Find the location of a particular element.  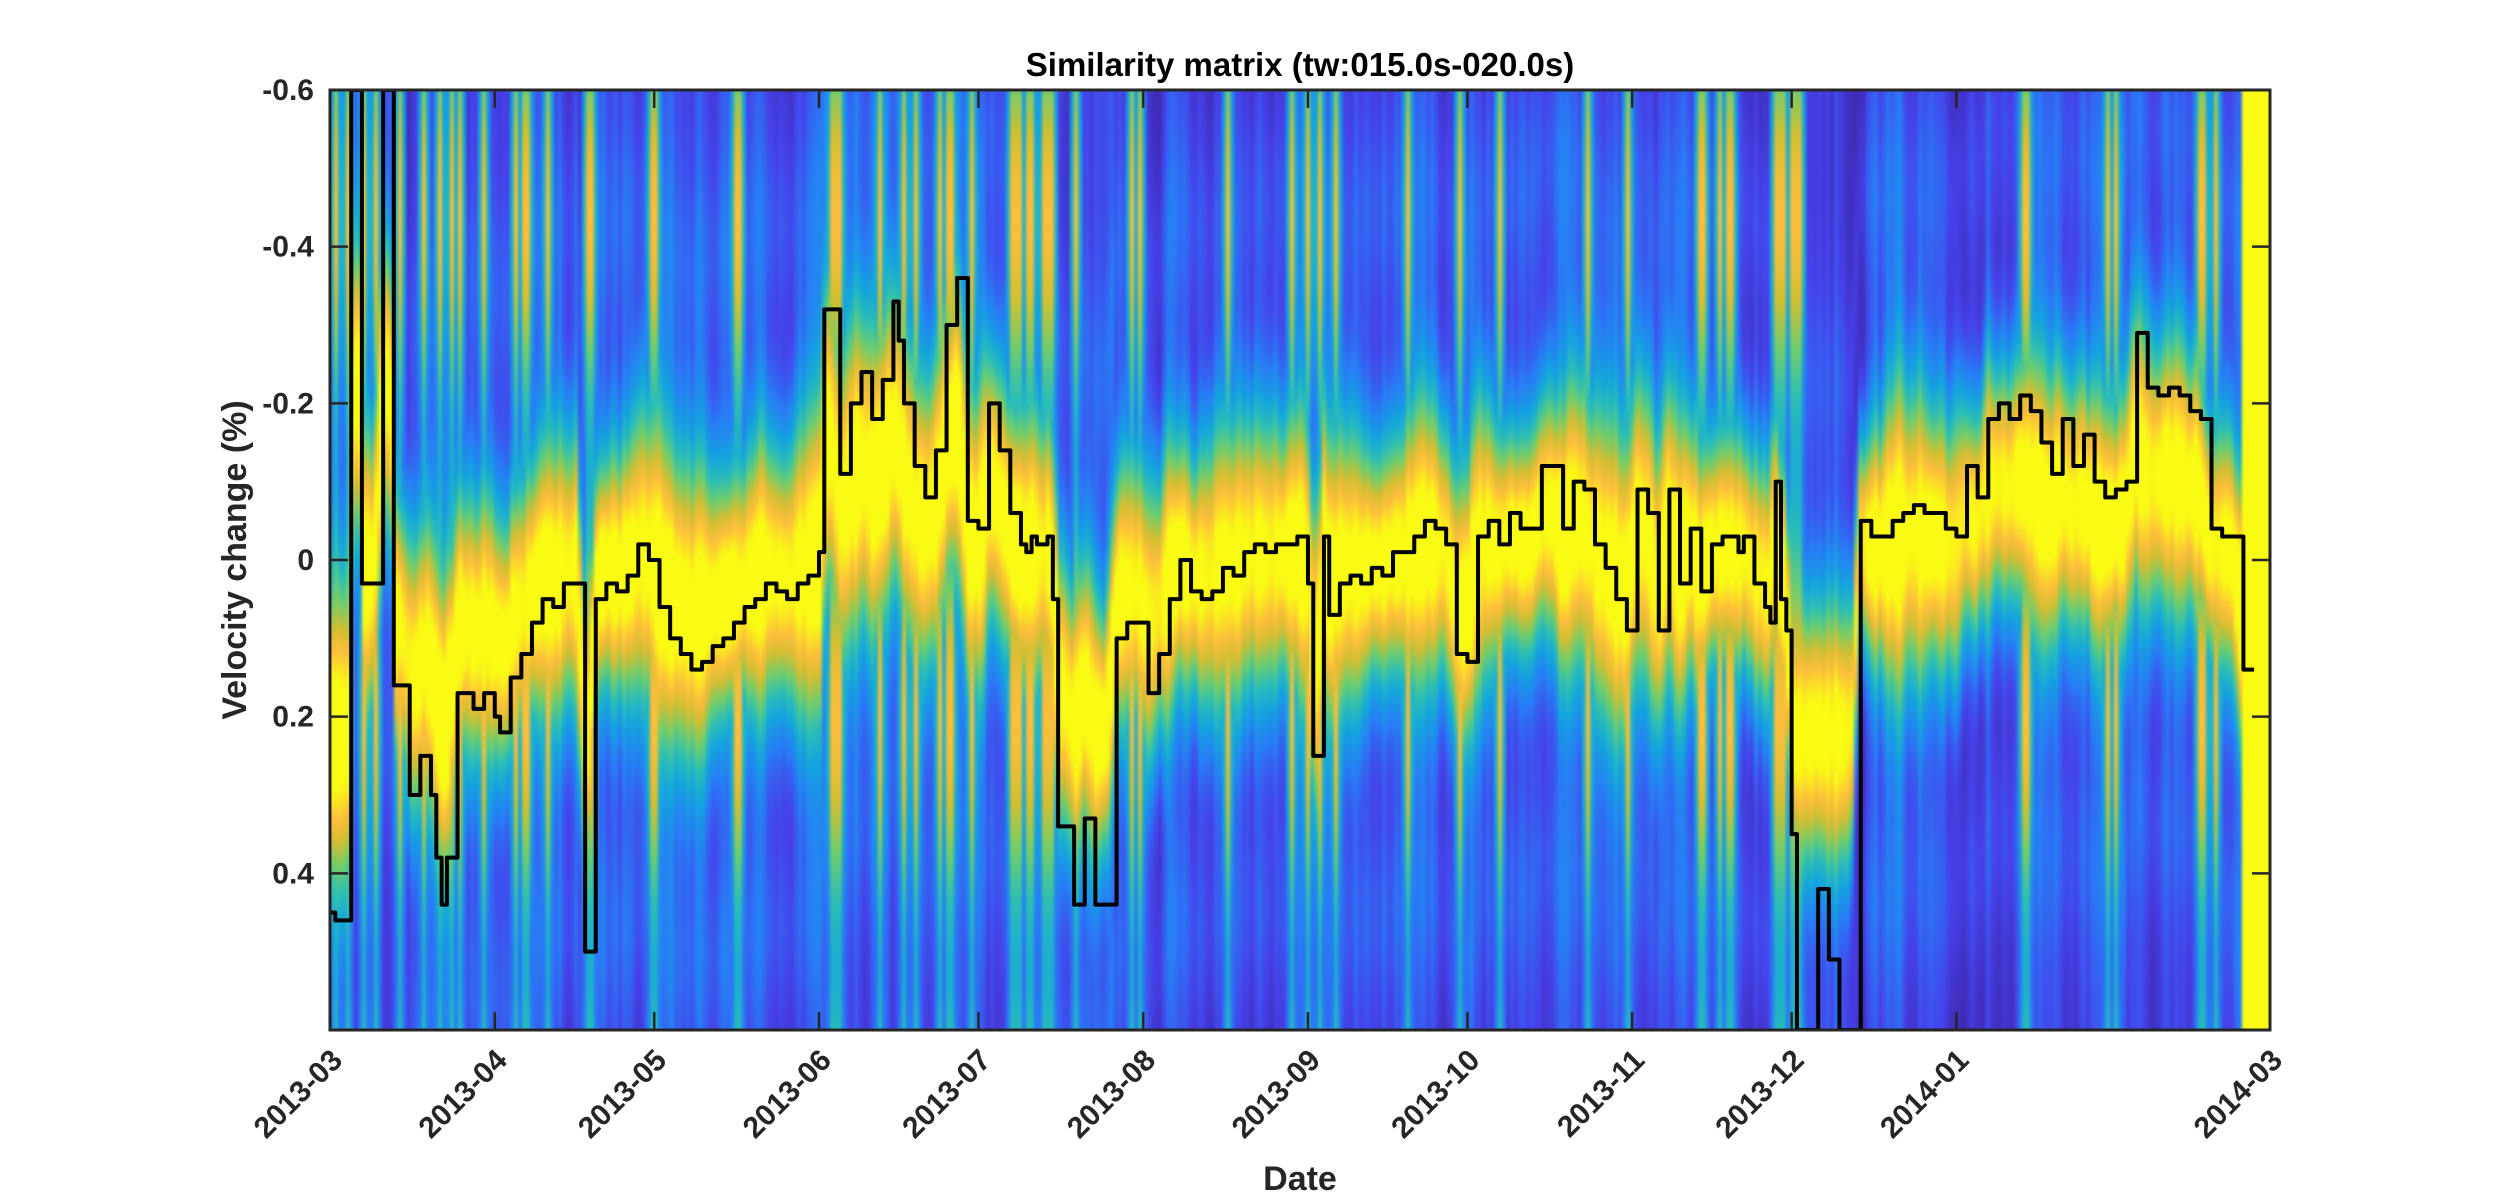

x-tick-label: 2013-05 is located at coordinates (622, 1094).